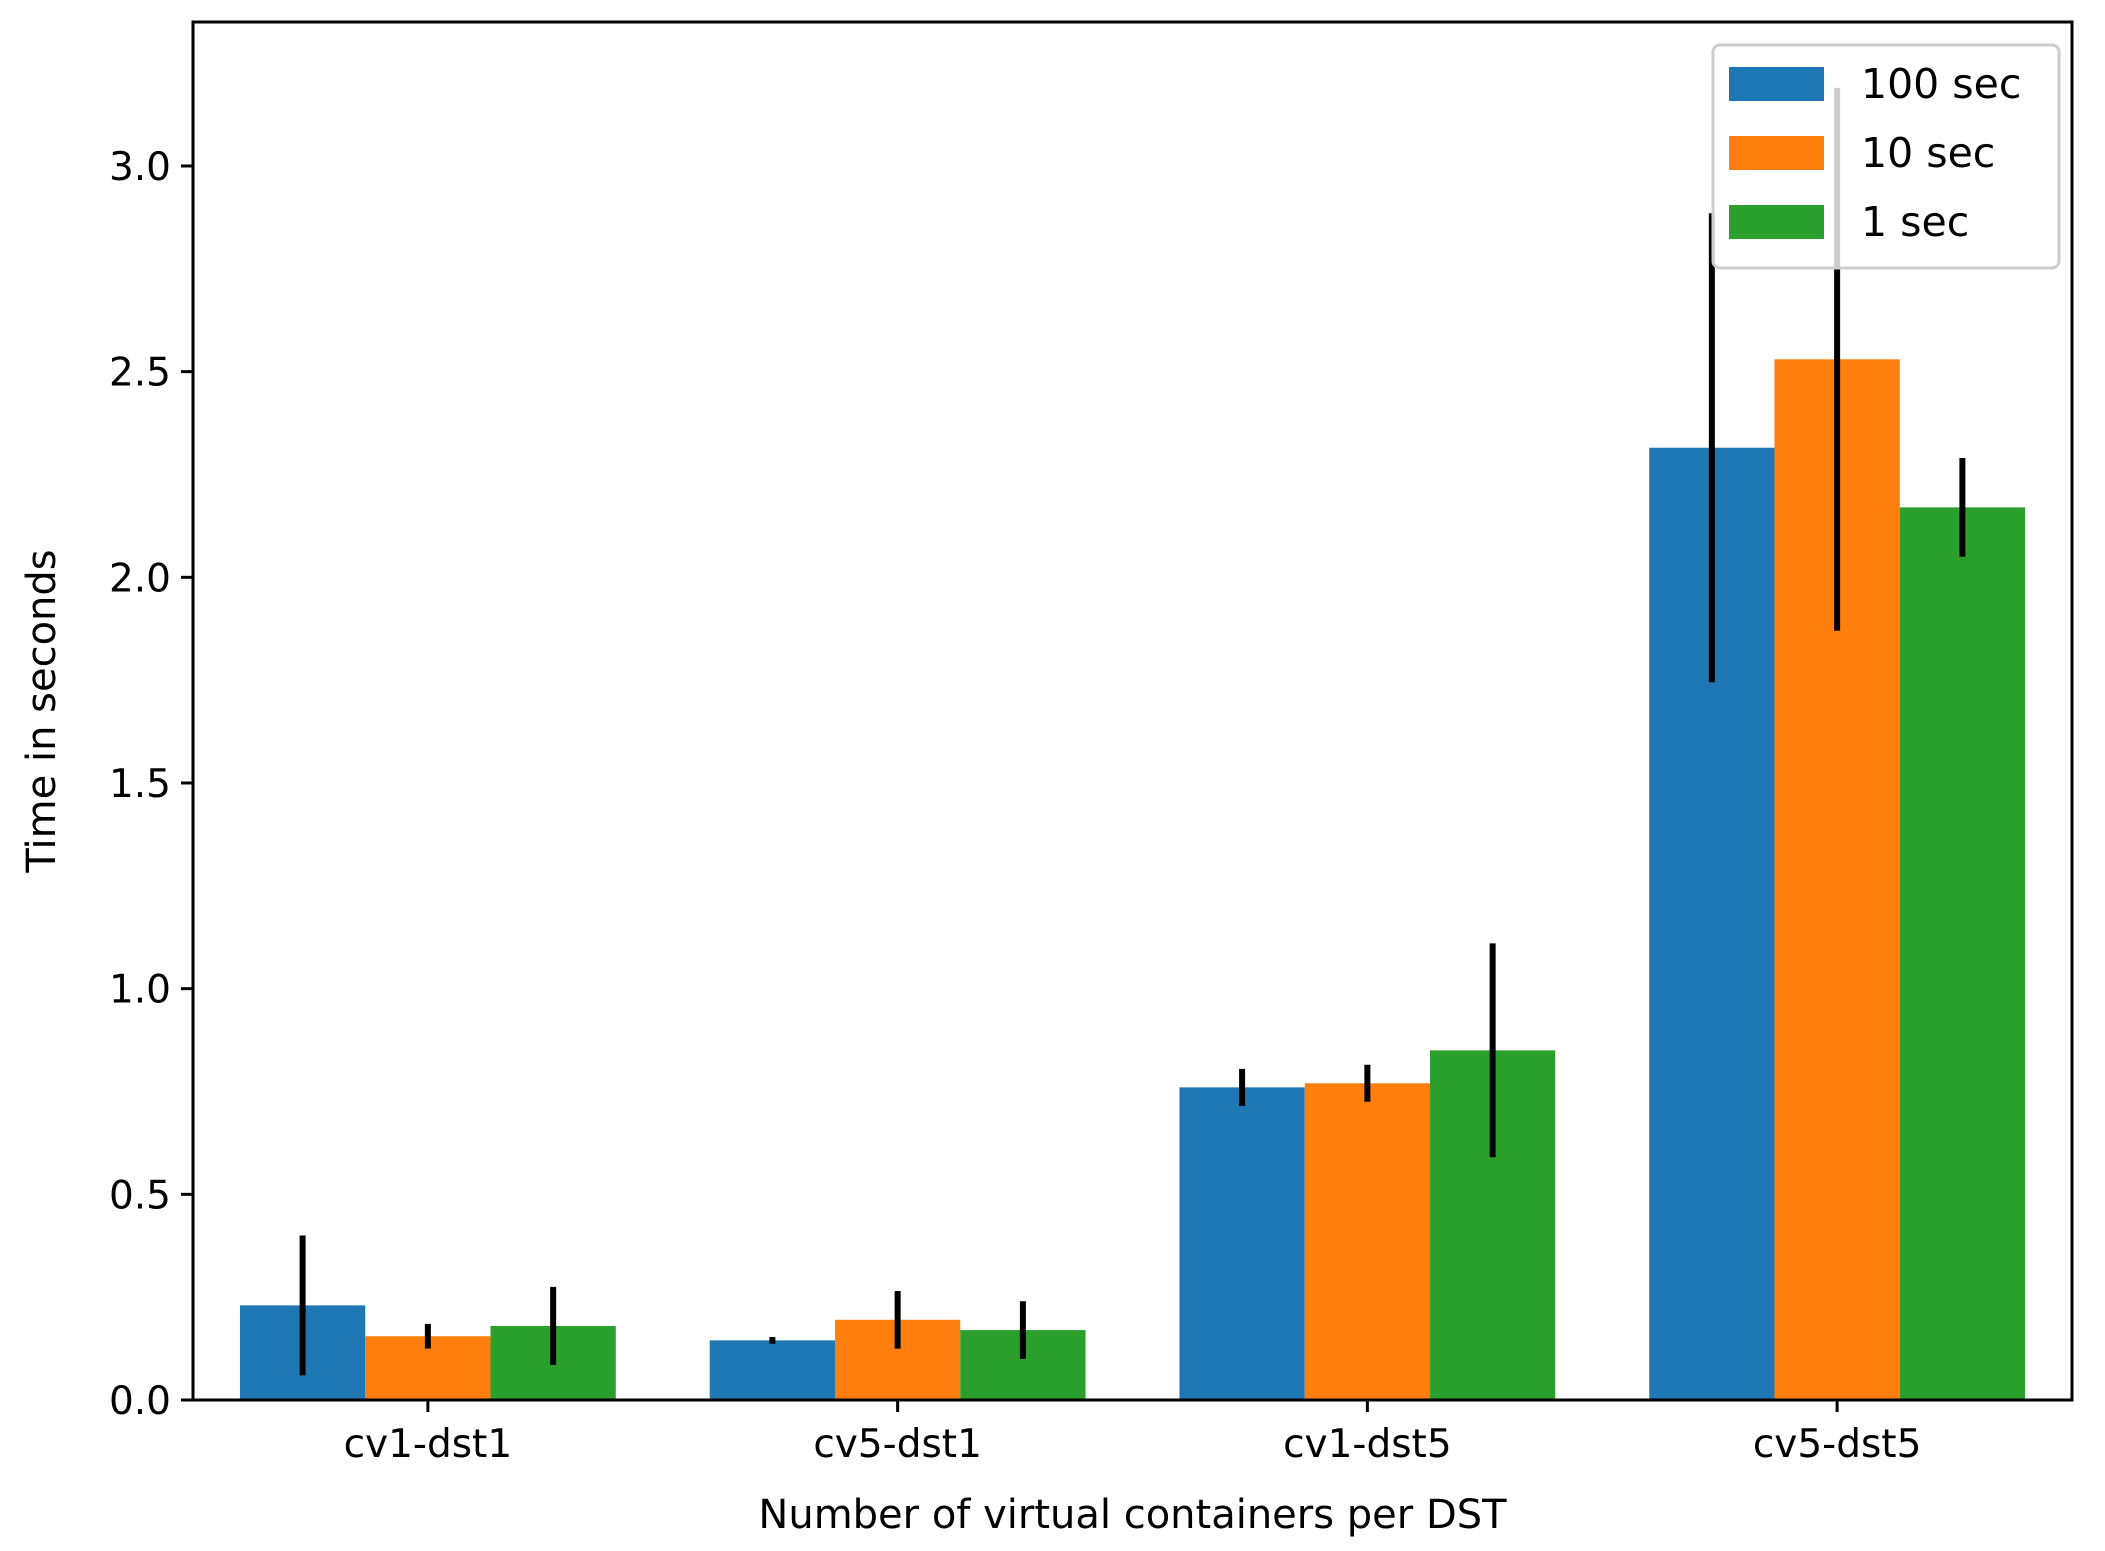 The height and width of the screenshot is (1551, 2105). I want to click on x-axis-title: Number of virtual containers per DST, so click(1132, 1515).